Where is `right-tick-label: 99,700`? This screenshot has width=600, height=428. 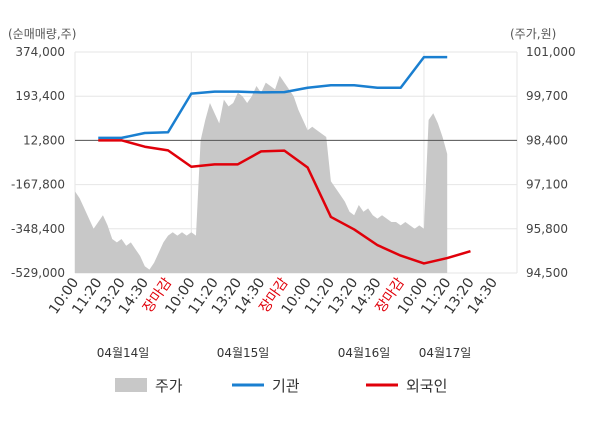
right-tick-label: 99,700 is located at coordinates (547, 96).